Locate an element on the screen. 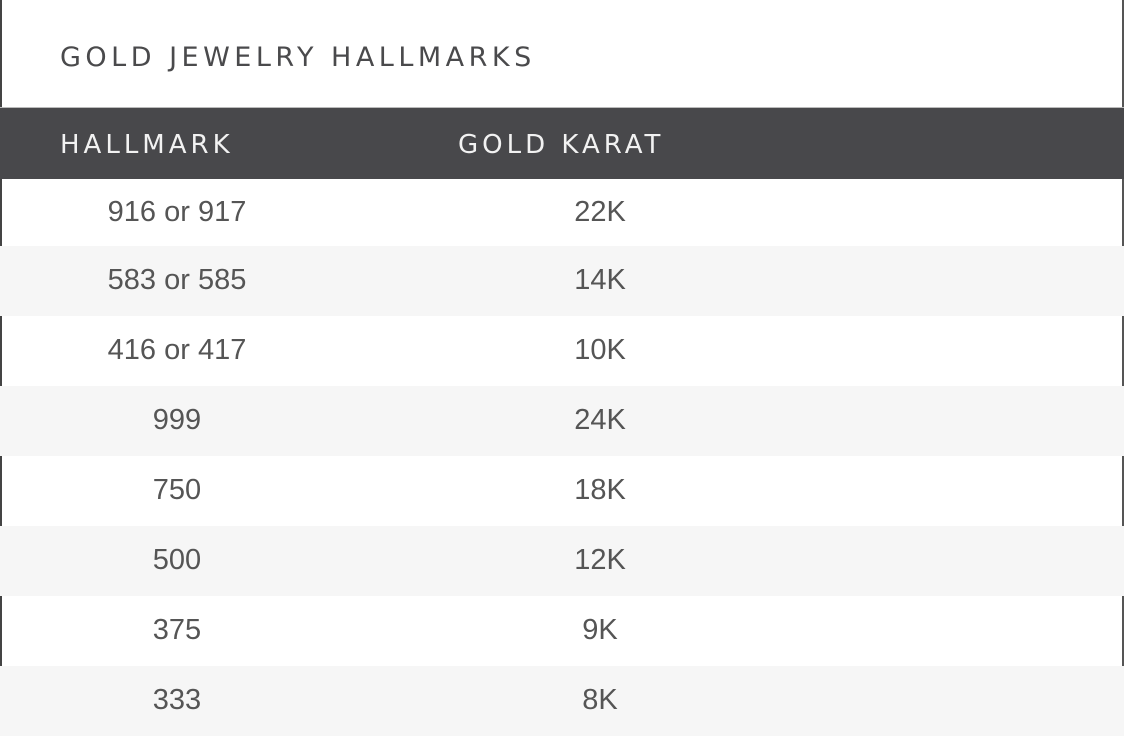 The width and height of the screenshot is (1124, 736). table-header: HALLMARK GOLD KARAT is located at coordinates (562, 143).